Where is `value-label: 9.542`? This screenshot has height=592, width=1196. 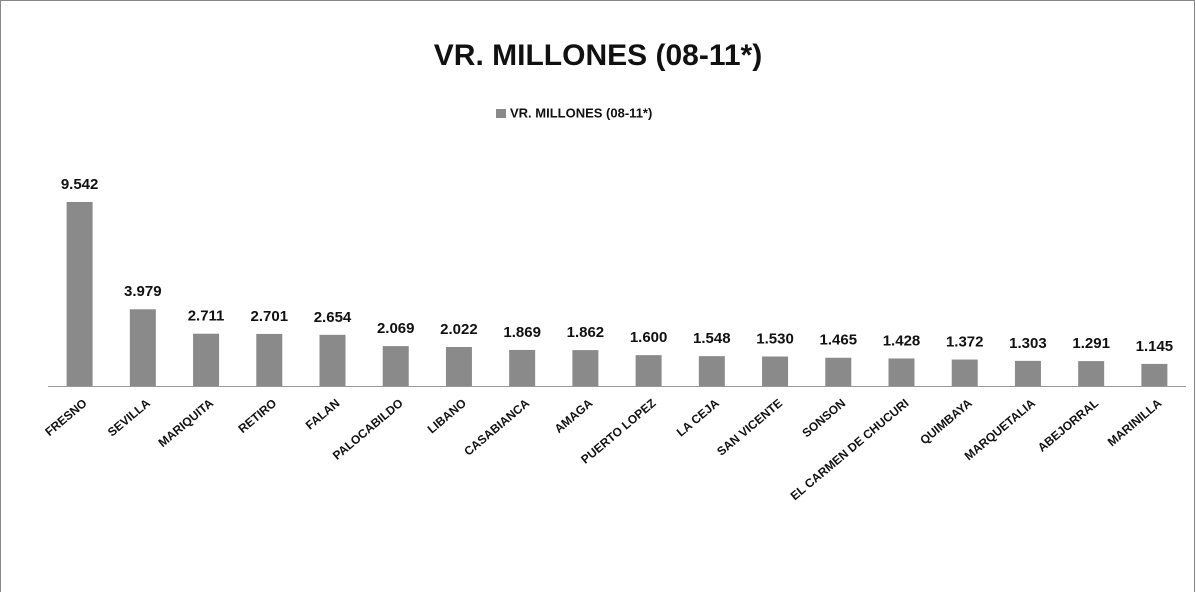
value-label: 9.542 is located at coordinates (80, 184).